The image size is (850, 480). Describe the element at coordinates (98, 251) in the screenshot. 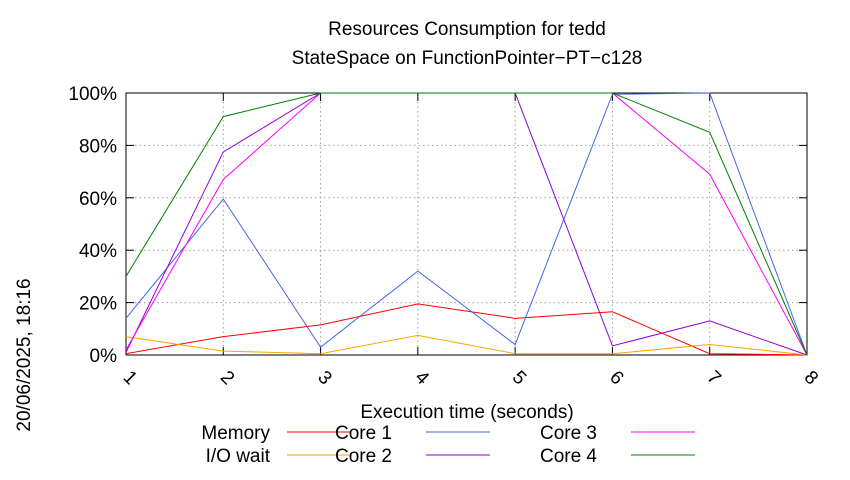

I see `y-tick-label: 40%` at that location.